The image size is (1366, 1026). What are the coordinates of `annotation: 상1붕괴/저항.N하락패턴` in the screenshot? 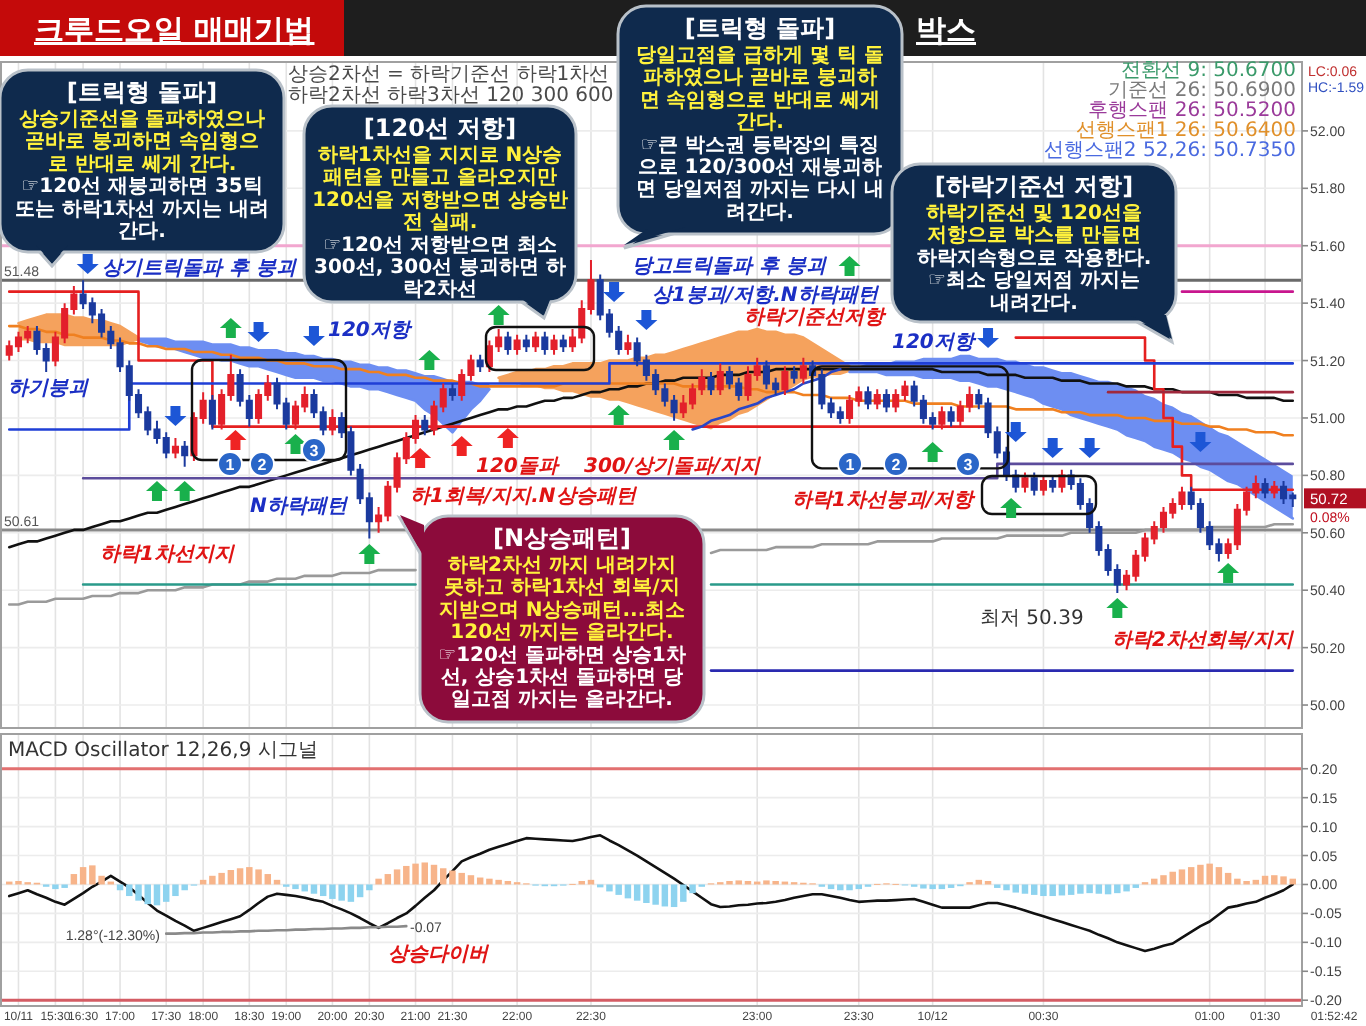 It's located at (766, 296).